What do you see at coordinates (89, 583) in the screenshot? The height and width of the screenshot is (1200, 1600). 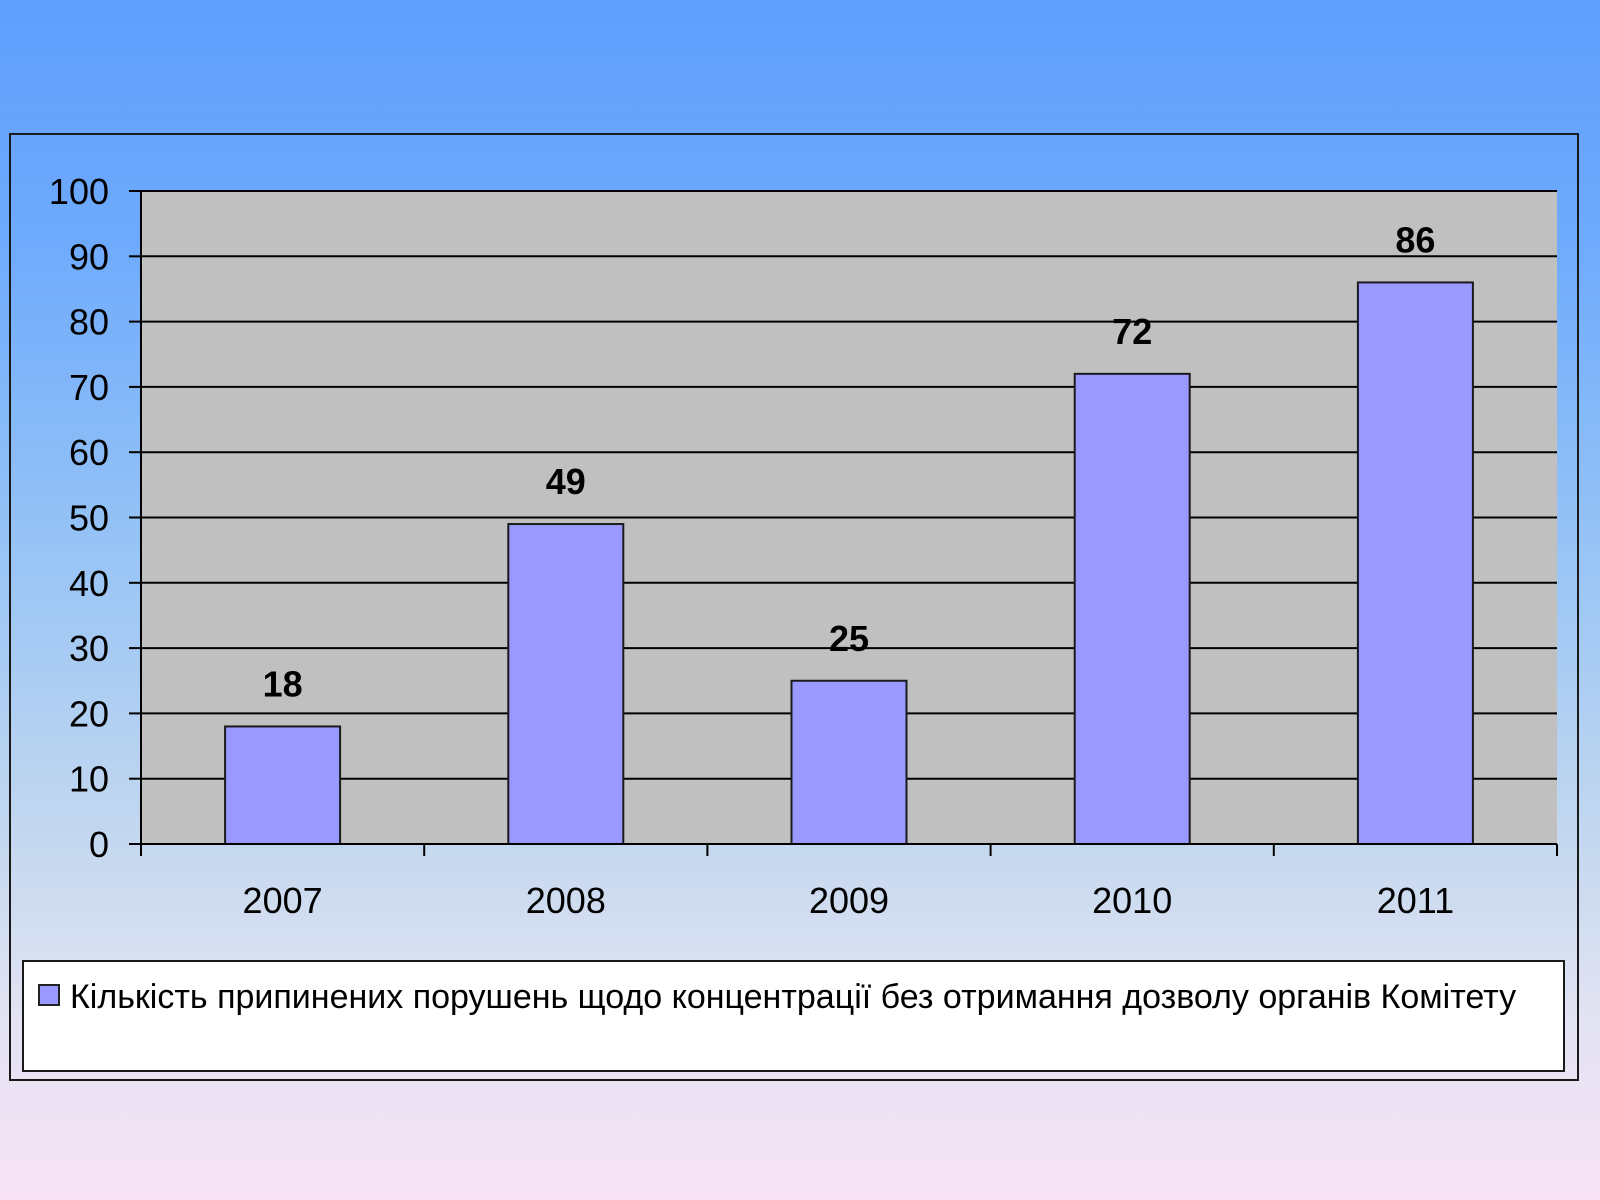 I see `y-tick-label: 40` at bounding box center [89, 583].